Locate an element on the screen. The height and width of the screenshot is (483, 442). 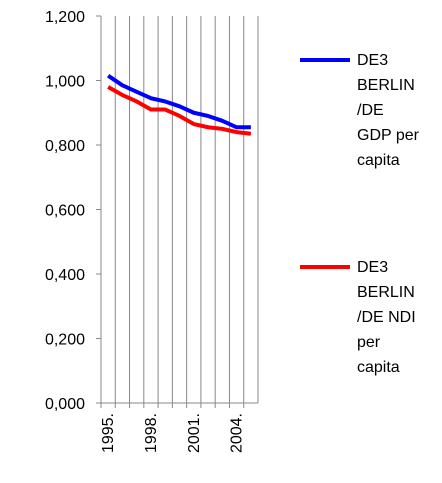
x-tick-label: 1995. is located at coordinates (108, 433).